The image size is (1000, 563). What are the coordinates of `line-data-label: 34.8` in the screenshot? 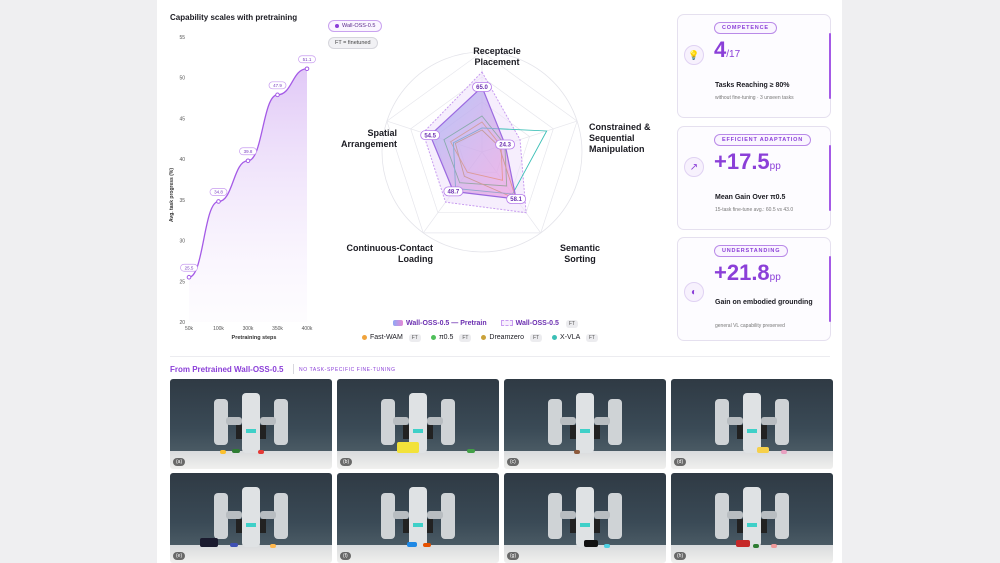 It's located at (218, 192).